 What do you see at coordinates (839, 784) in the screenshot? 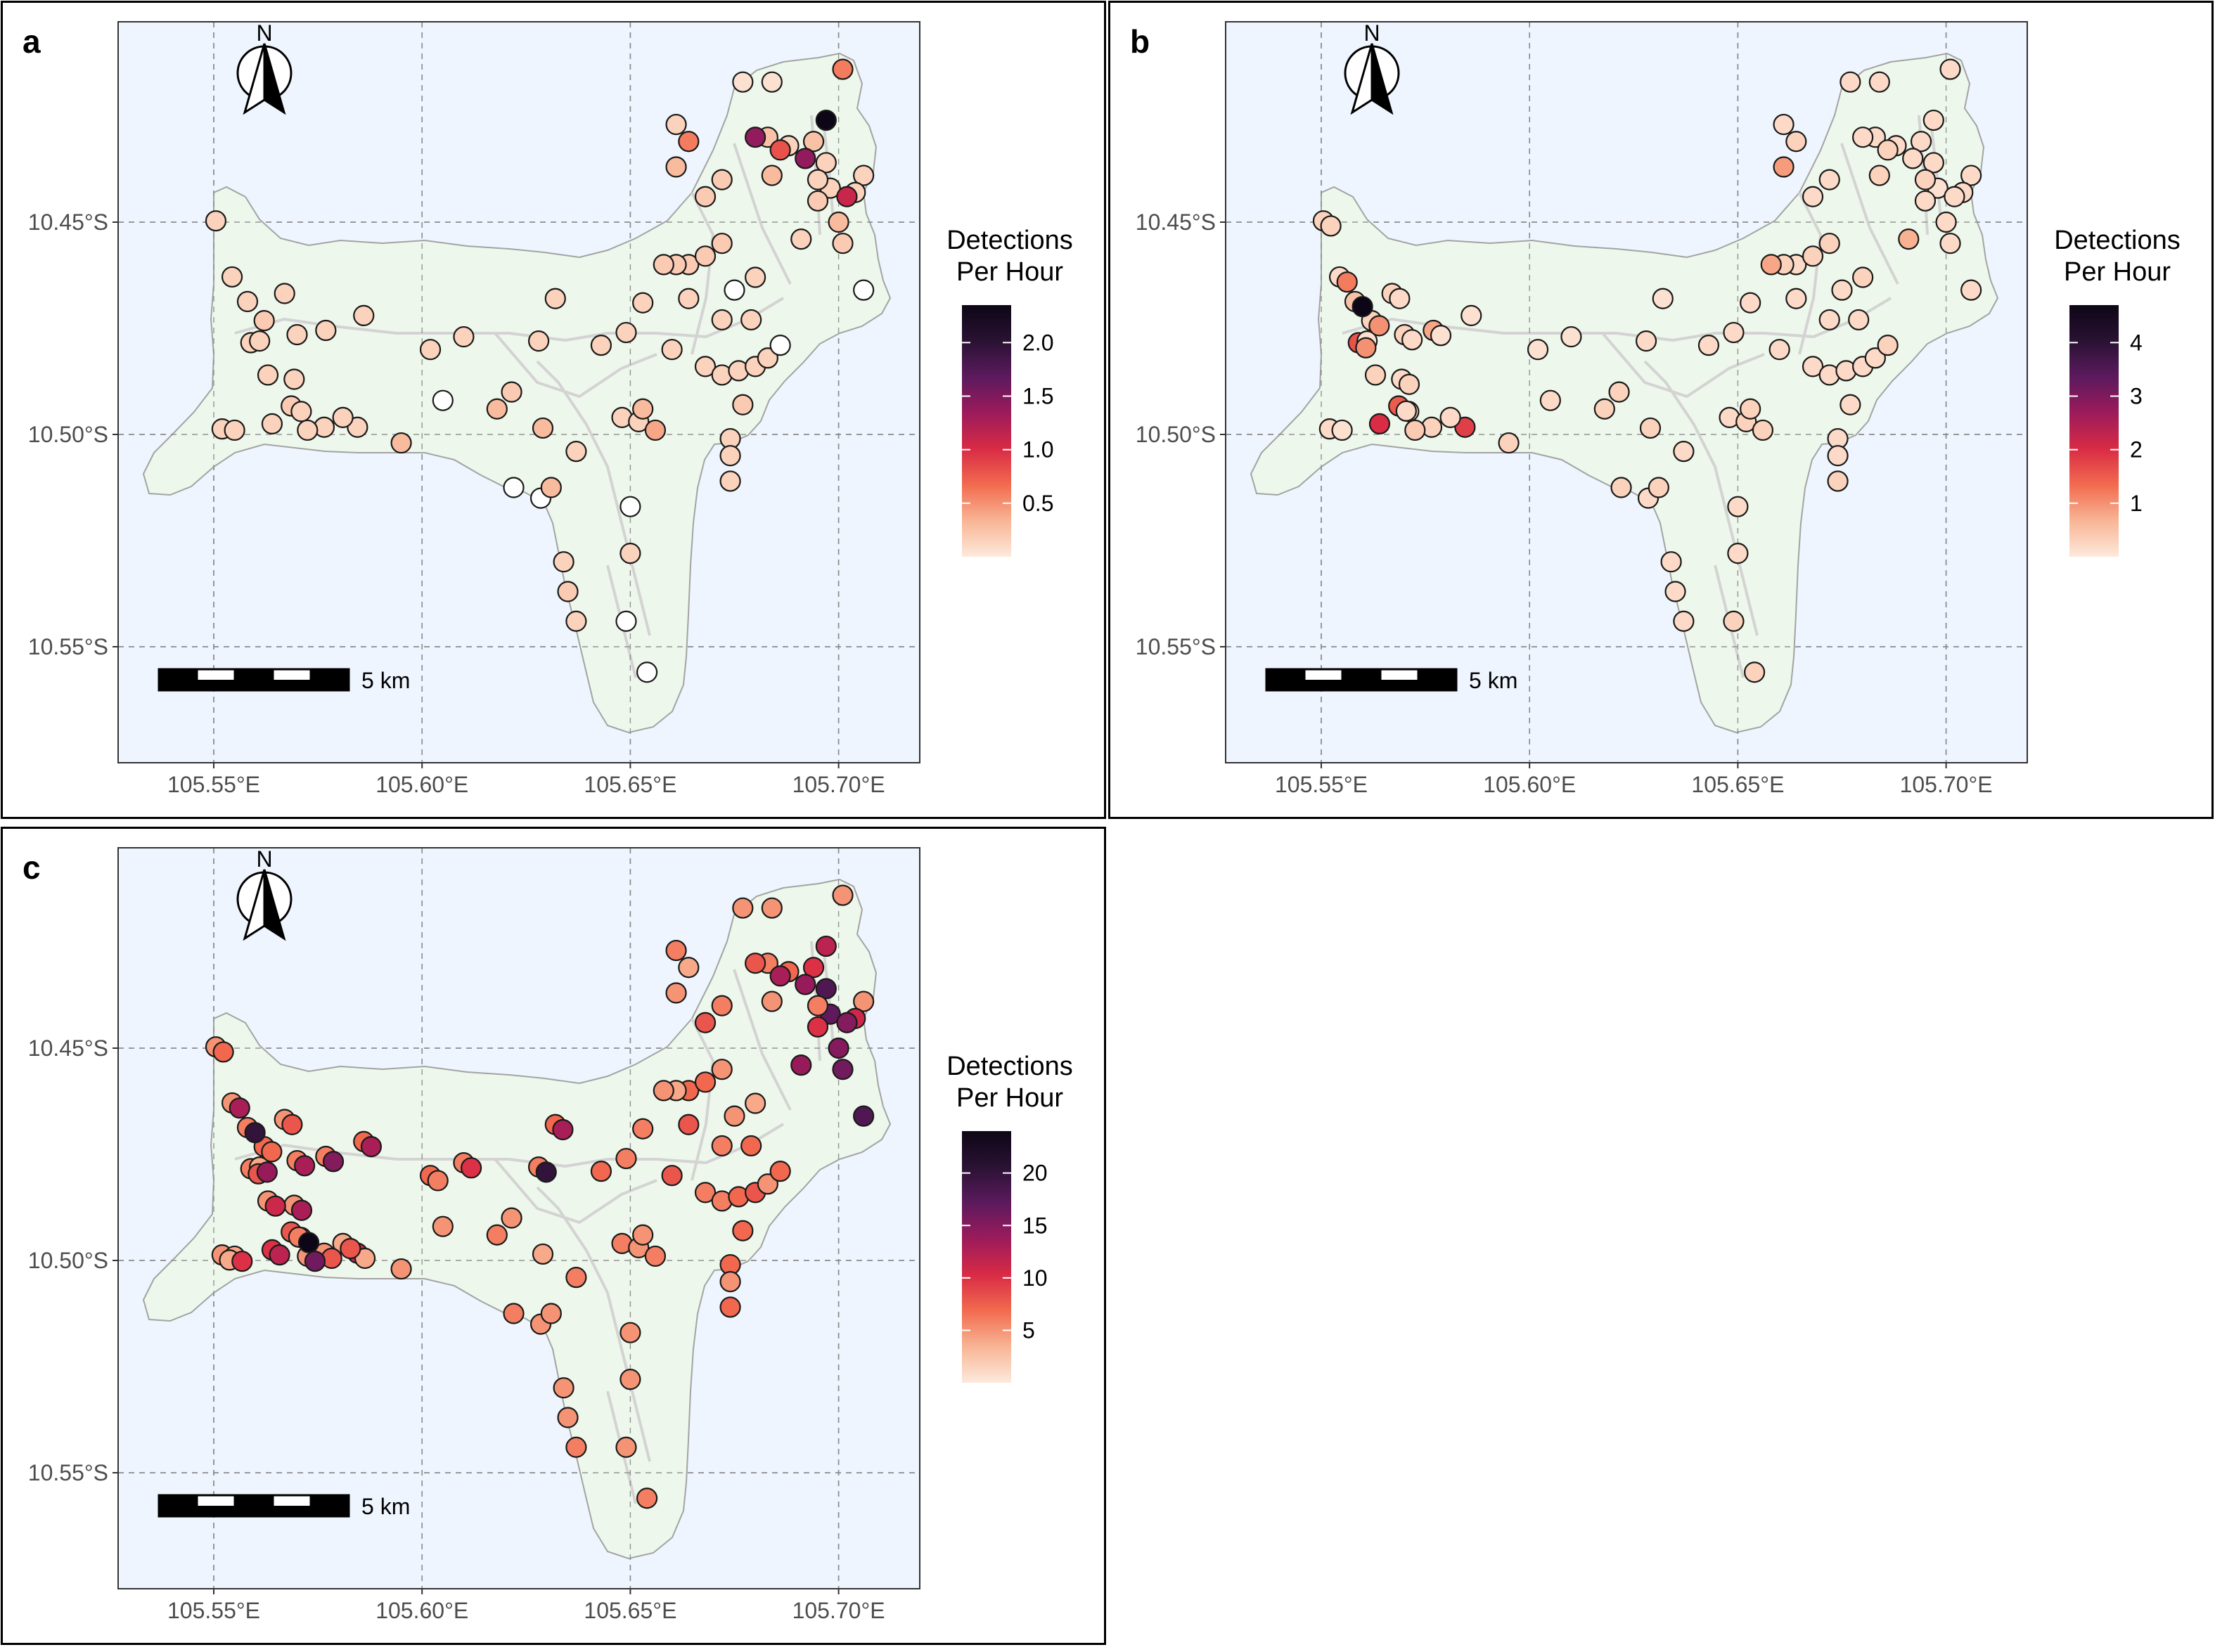
I see `x-tick-label: 105.70°E` at bounding box center [839, 784].